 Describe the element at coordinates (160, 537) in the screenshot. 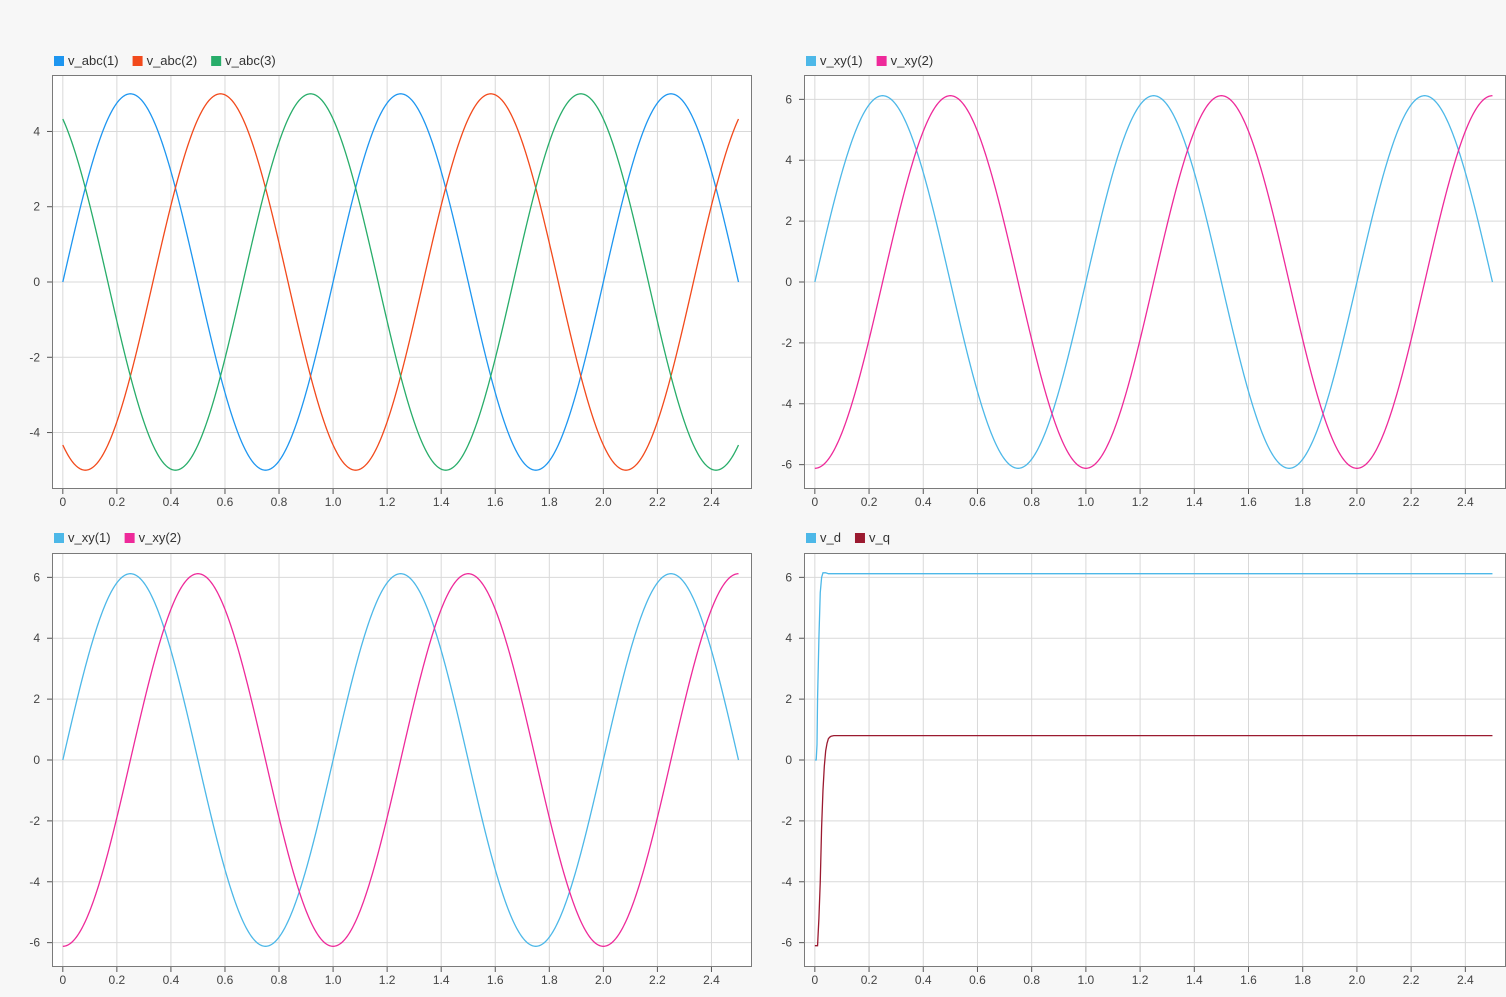

I see `legend-label: v_xy(2)` at that location.